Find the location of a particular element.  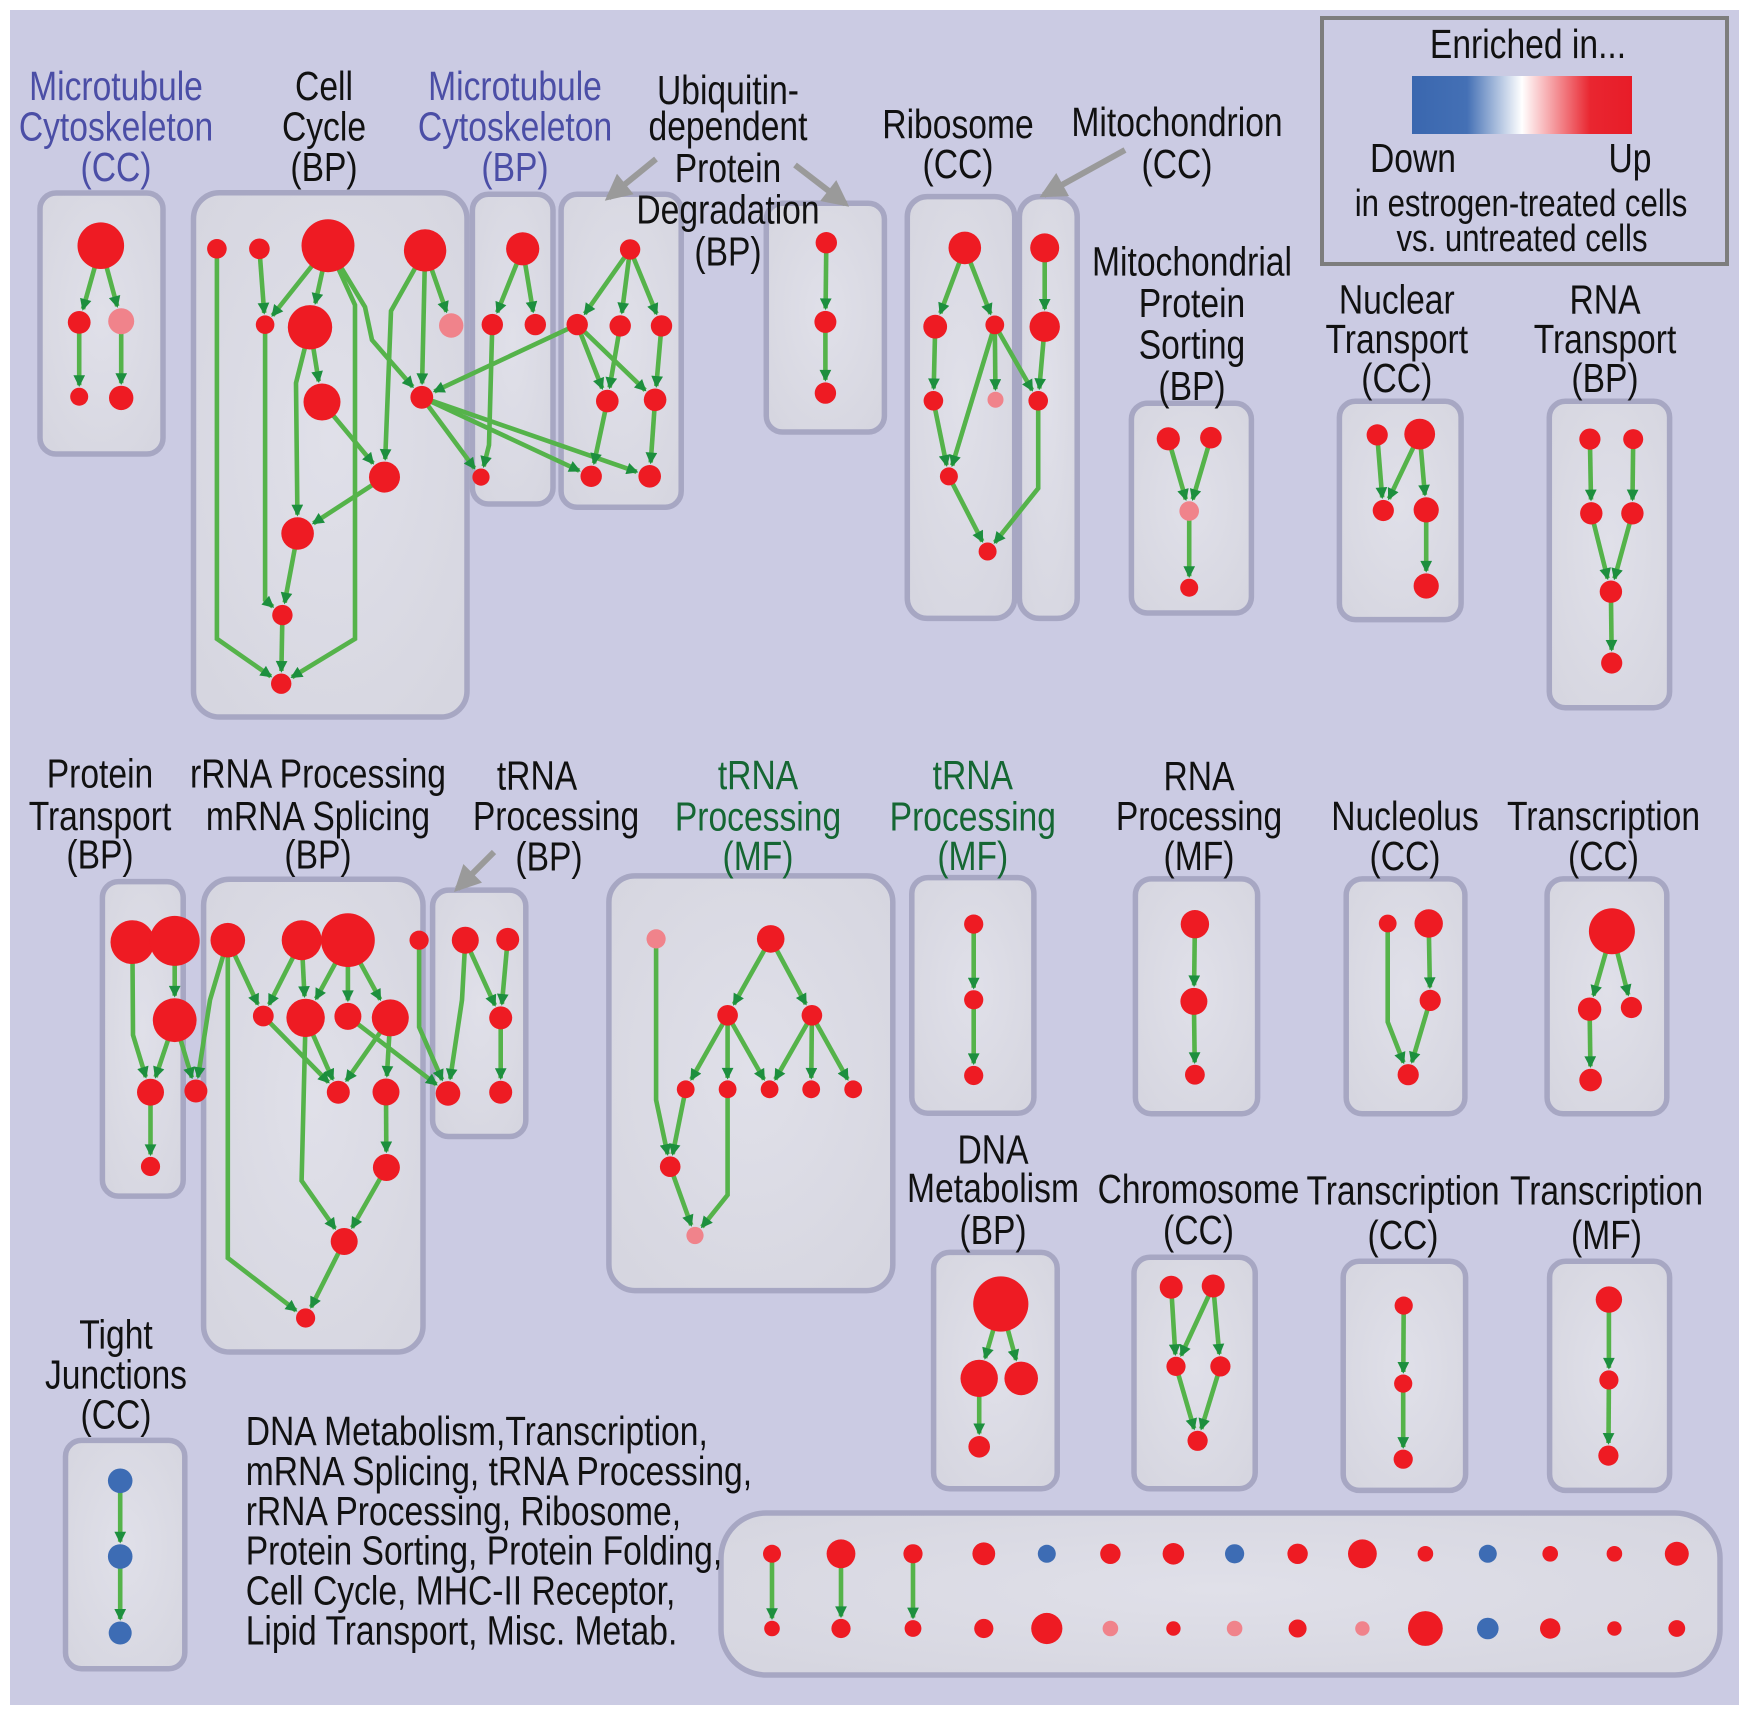

svg-text: Junctions is located at coordinates (116, 1374).